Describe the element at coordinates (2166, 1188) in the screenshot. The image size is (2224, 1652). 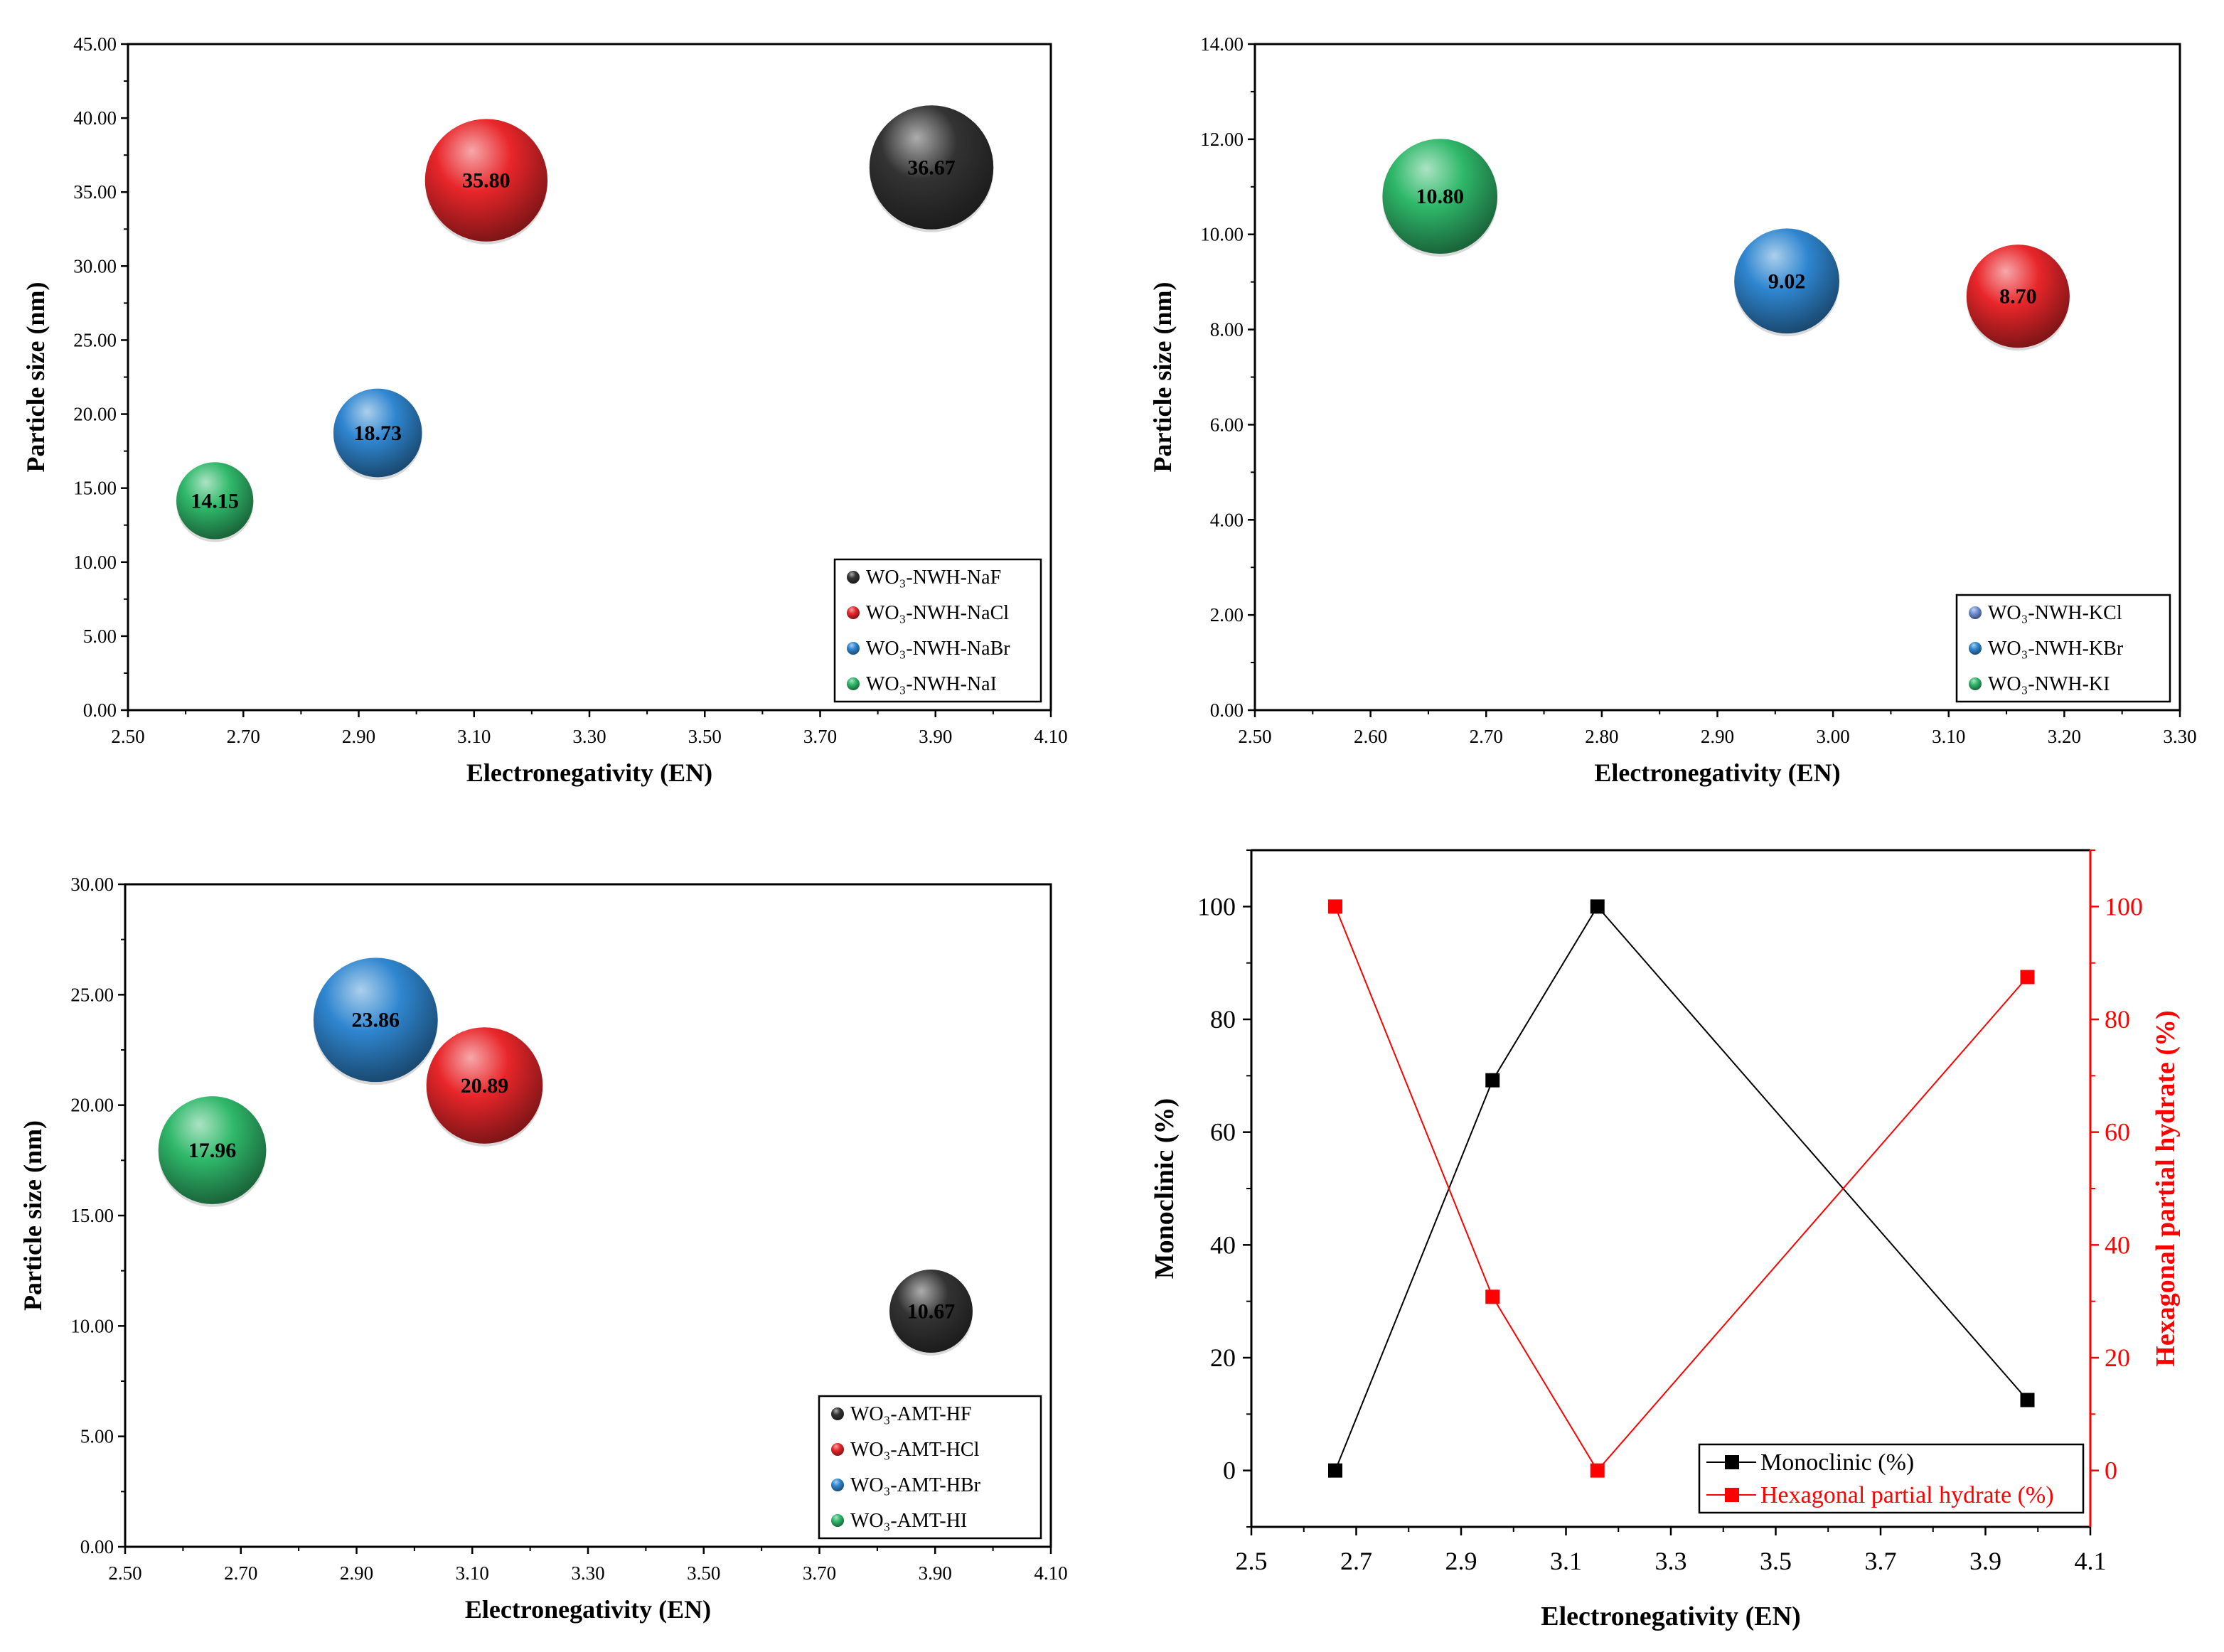
I see `y2-axis-title: Hexagonal partial hydrate (%)` at that location.